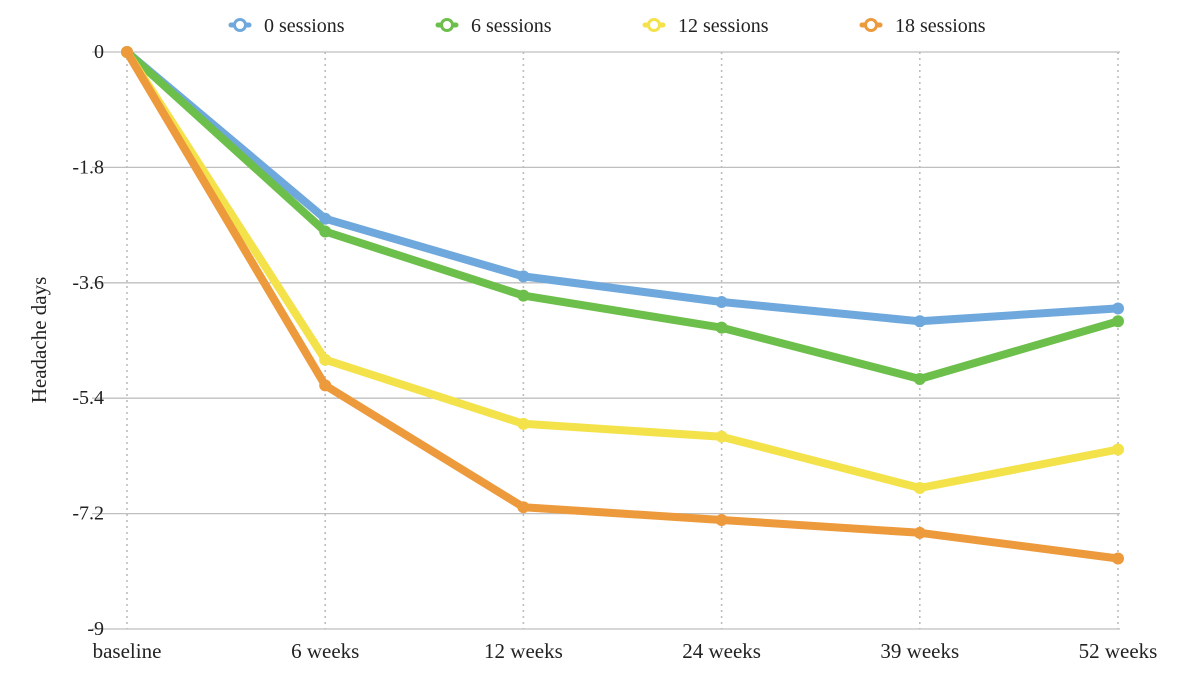 The image size is (1200, 674). What do you see at coordinates (940, 26) in the screenshot?
I see `legend-label: 18 sessions` at bounding box center [940, 26].